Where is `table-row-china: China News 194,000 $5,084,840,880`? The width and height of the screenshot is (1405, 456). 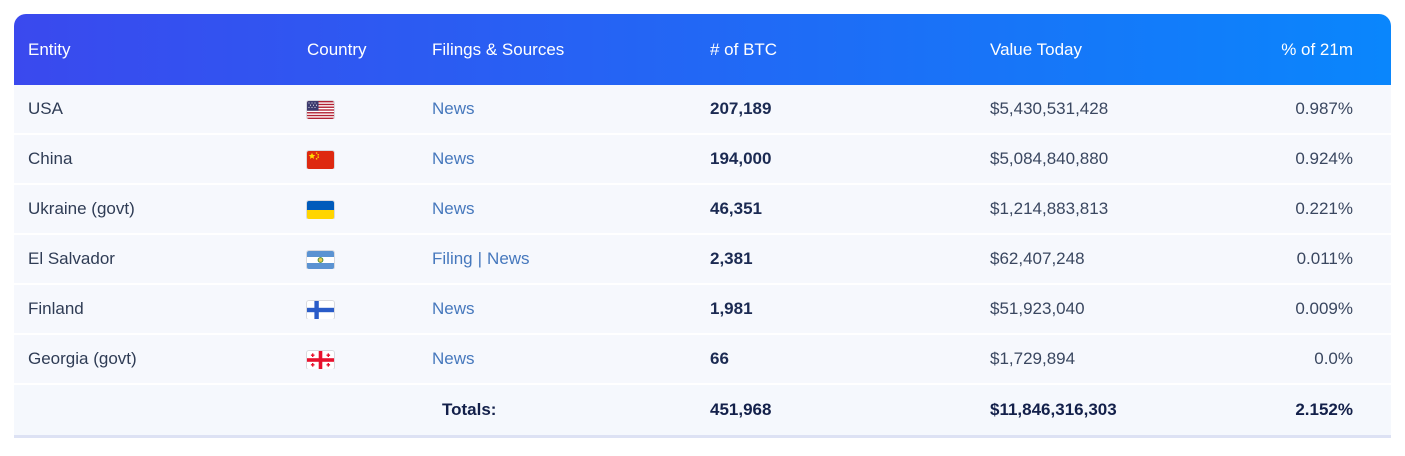 table-row-china: China News 194,000 $5,084,840,880 is located at coordinates (702, 160).